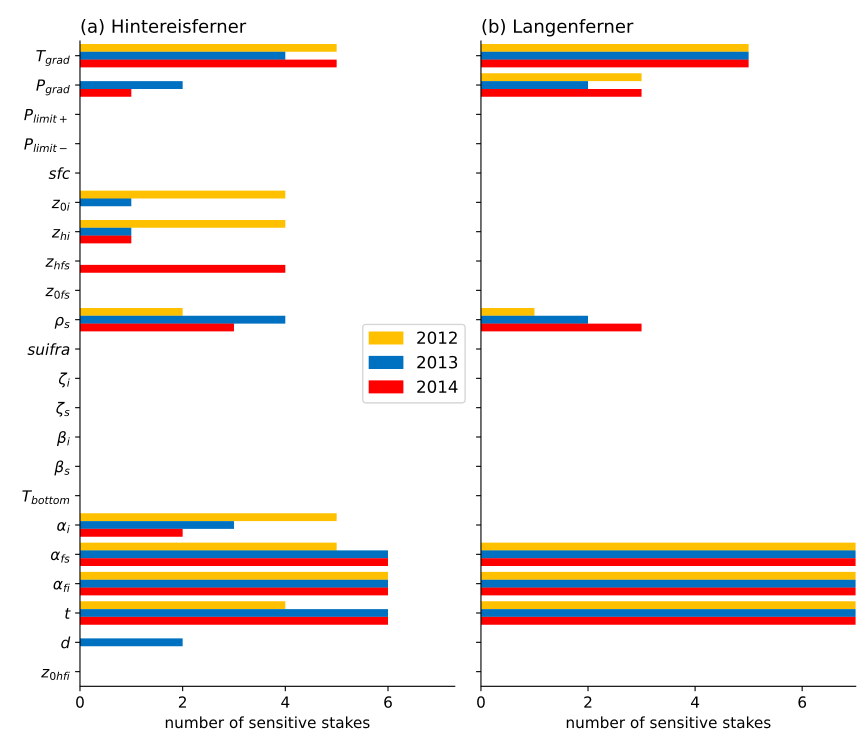  I want to click on y-tick-label: P$_{grad}$, so click(53, 87).